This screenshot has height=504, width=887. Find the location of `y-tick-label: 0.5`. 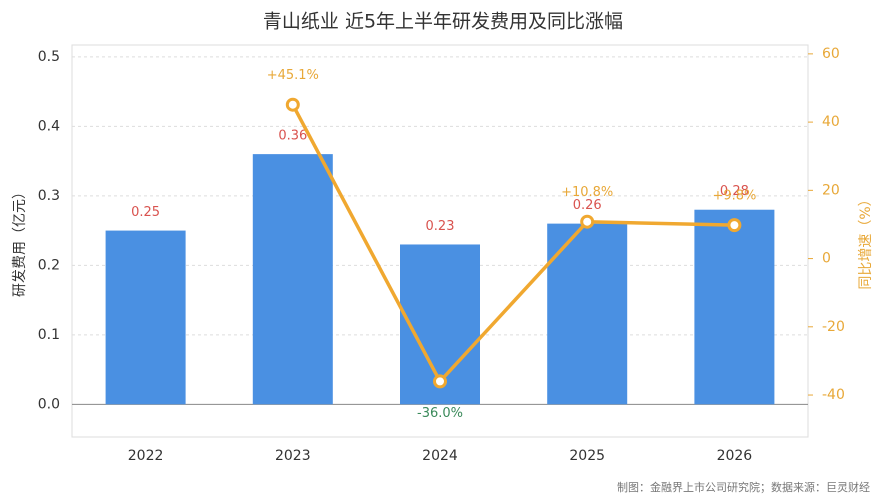

y-tick-label: 0.5 is located at coordinates (49, 57).